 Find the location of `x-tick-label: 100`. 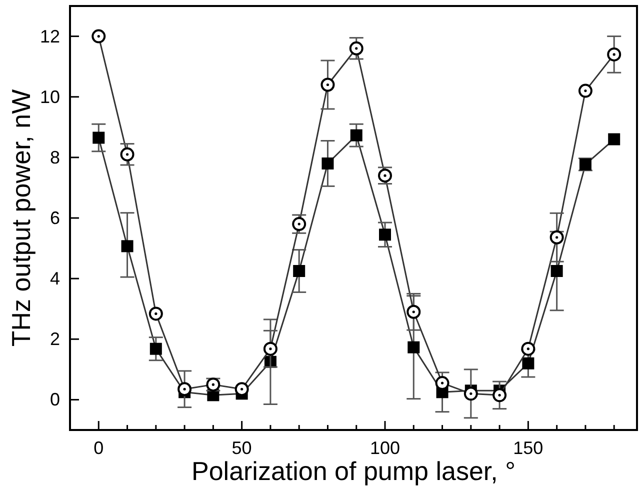

x-tick-label: 100 is located at coordinates (385, 448).